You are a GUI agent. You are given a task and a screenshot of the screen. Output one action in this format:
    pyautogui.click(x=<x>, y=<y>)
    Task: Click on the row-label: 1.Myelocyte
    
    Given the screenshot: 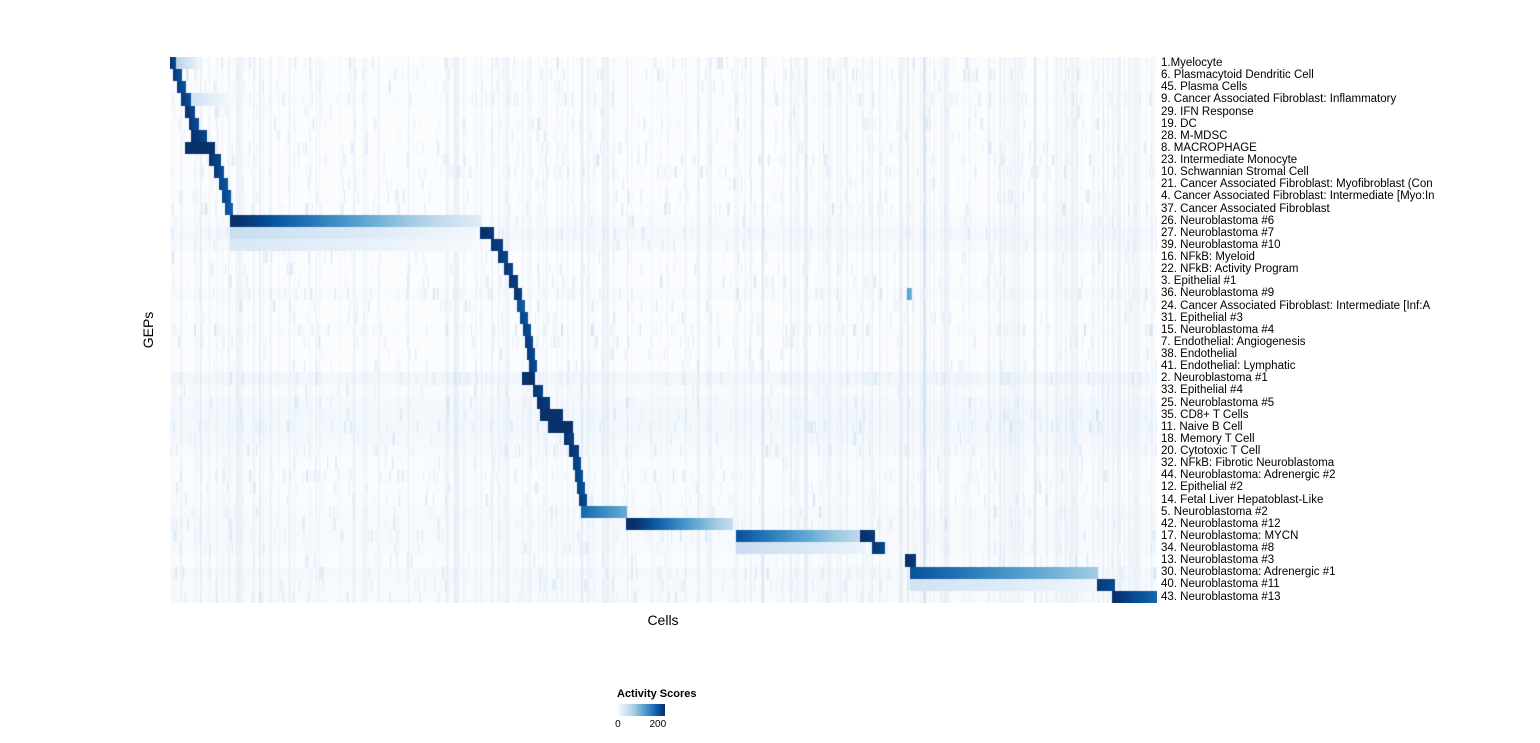 What is the action you would take?
    pyautogui.click(x=1192, y=63)
    